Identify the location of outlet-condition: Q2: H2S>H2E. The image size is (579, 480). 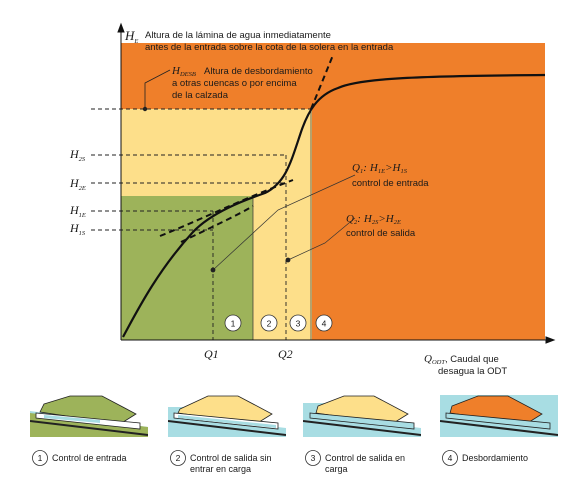
(373, 219).